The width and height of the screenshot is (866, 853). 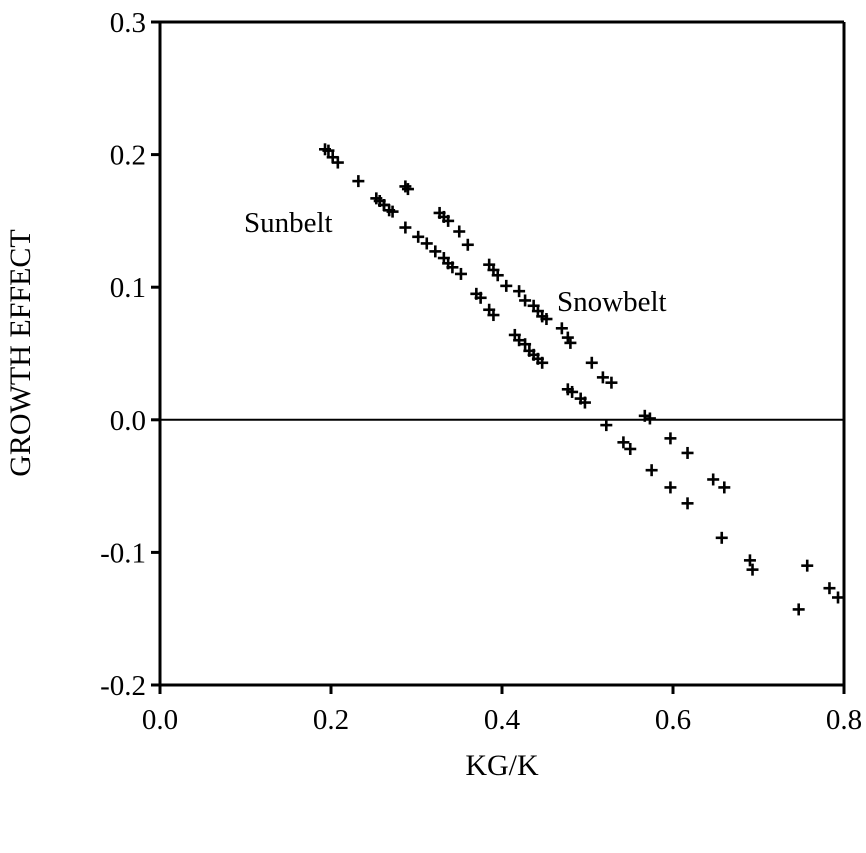 I want to click on x-axis-title: KG/K, so click(x=502, y=765).